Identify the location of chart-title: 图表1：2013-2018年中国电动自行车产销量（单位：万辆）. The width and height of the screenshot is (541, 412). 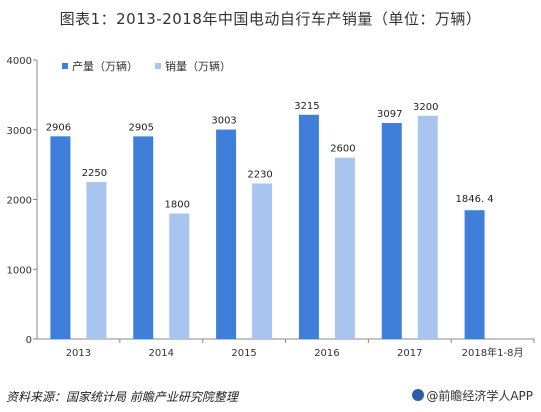
(270, 19).